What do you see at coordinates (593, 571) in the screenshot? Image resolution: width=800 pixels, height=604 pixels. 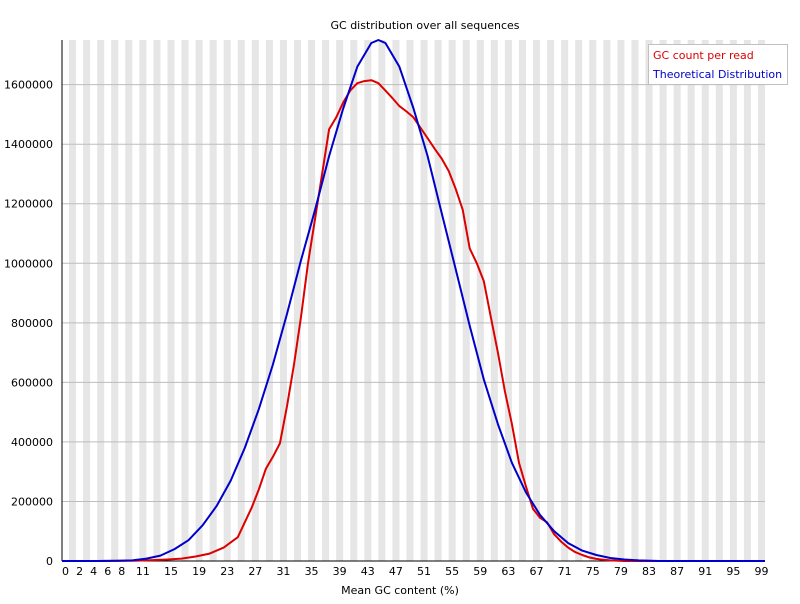 I see `x-tick-label: 75` at bounding box center [593, 571].